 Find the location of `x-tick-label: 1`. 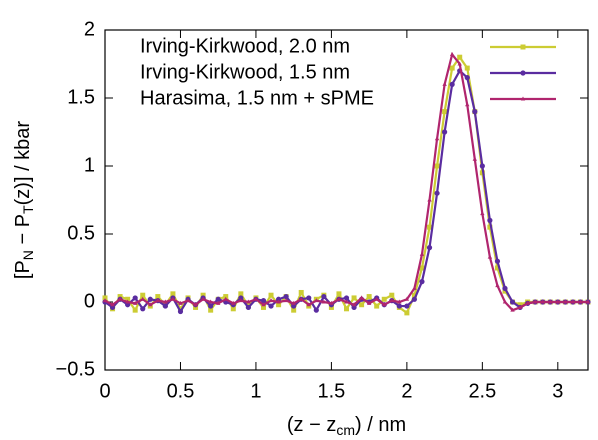

x-tick-label: 1 is located at coordinates (255, 391).